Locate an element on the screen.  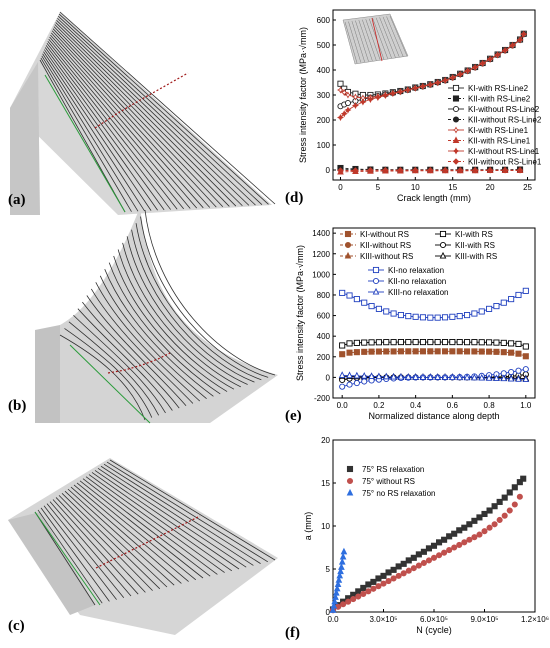
legend-label: KII-with RS-Line1 is located at coordinates (499, 141).